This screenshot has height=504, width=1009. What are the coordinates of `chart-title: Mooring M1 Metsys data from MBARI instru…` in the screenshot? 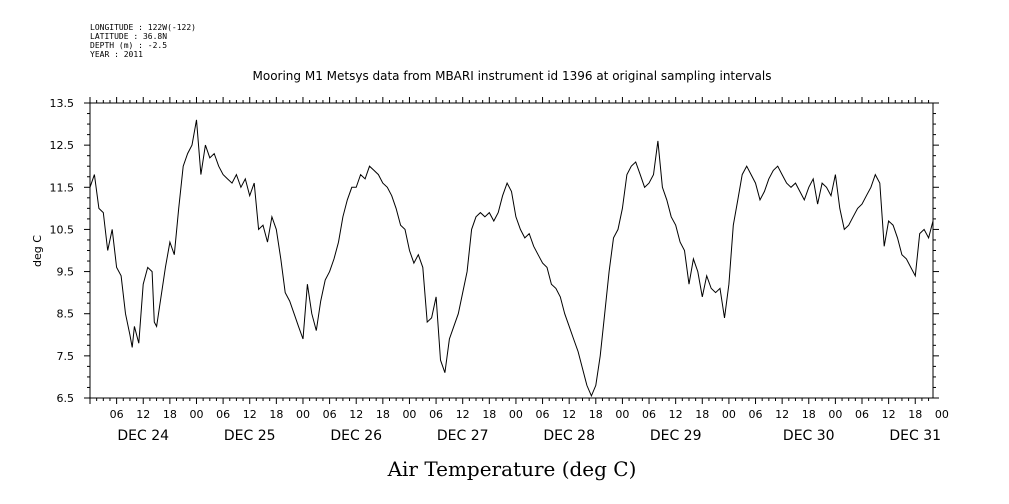 It's located at (512, 76).